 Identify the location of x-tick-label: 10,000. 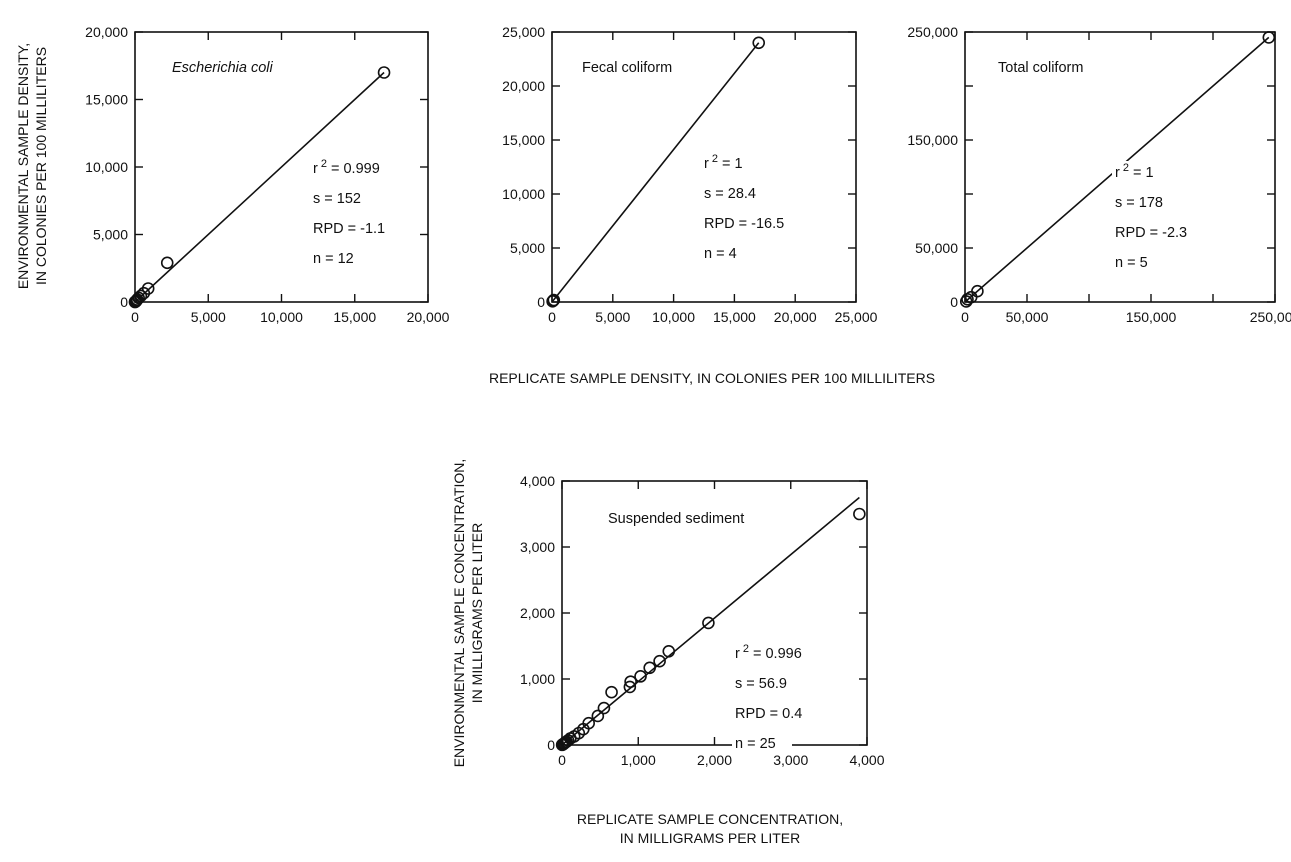
(673, 317).